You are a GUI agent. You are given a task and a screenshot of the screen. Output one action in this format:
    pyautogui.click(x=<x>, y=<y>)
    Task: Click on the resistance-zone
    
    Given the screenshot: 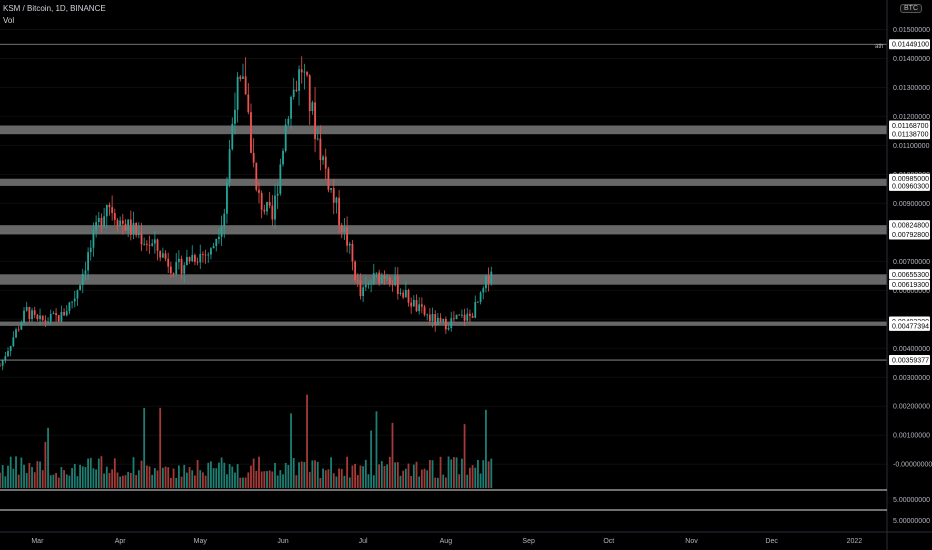 What is the action you would take?
    pyautogui.click(x=443, y=230)
    